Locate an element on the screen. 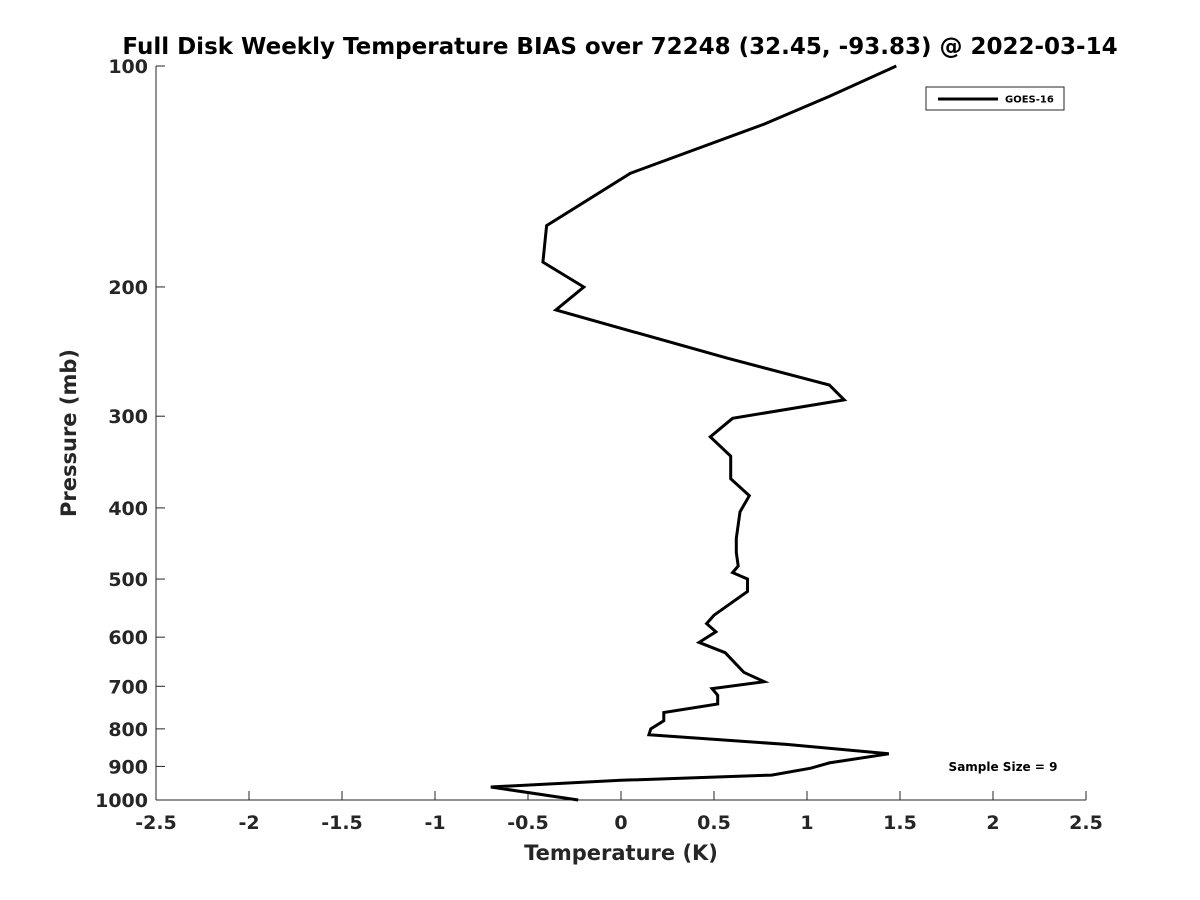  x-tick-label: 1.5 is located at coordinates (900, 823).